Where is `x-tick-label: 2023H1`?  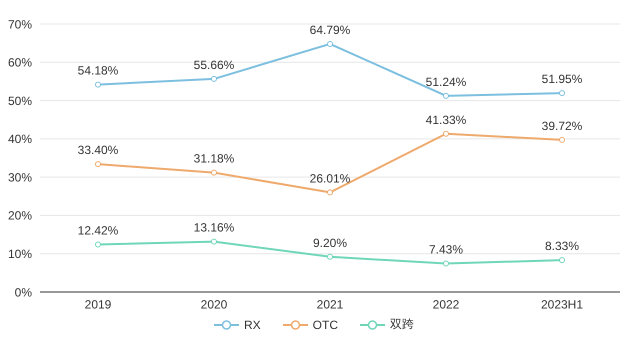 x-tick-label: 2023H1 is located at coordinates (562, 305).